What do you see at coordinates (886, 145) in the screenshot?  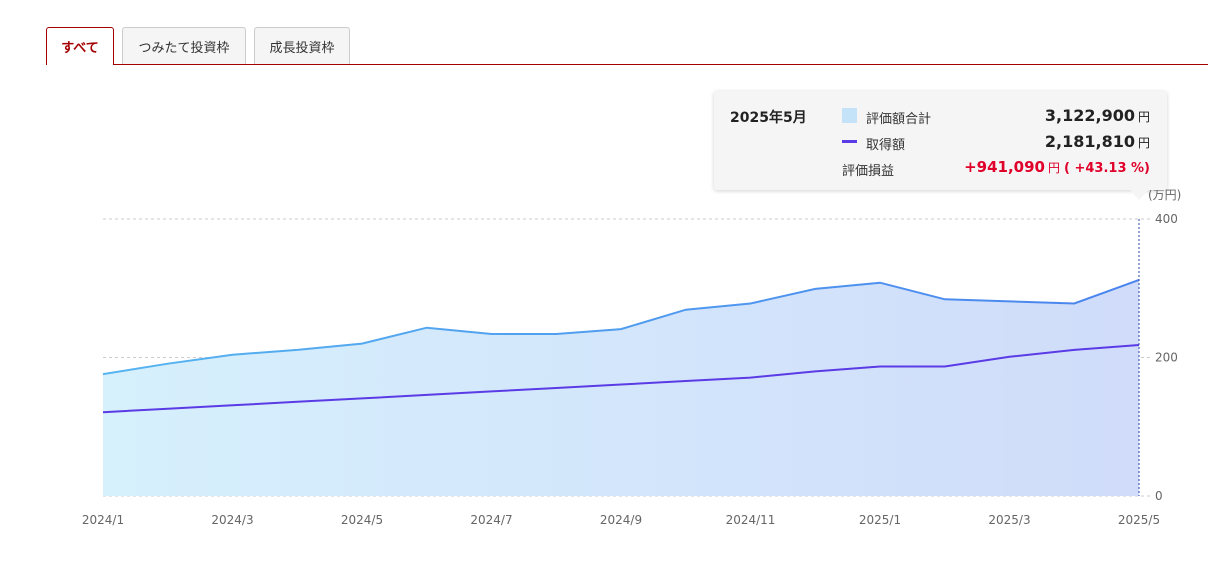 I see `tooltip-cost-label: 取得額` at bounding box center [886, 145].